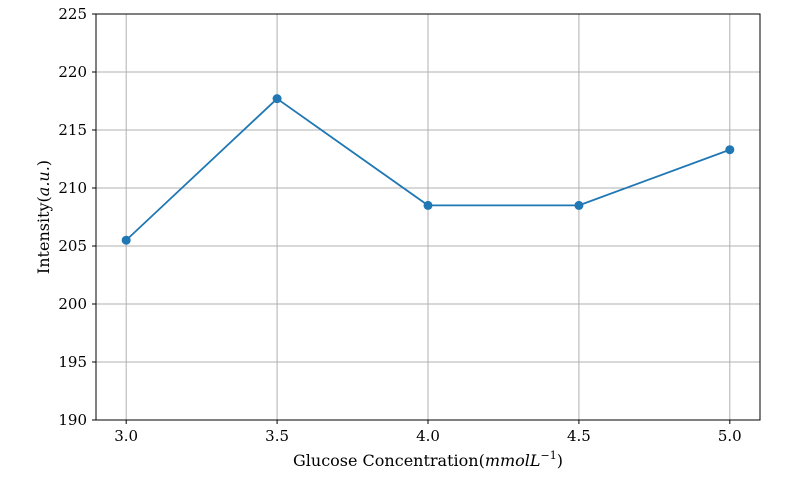 The height and width of the screenshot is (498, 800). Describe the element at coordinates (72, 72) in the screenshot. I see `y-tick-label: 220` at that location.